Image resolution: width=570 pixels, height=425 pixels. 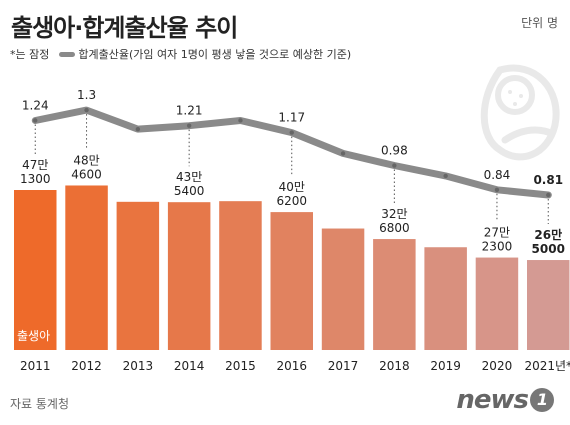 What do you see at coordinates (394, 366) in the screenshot?
I see `x-tick-2018: 2018` at bounding box center [394, 366].